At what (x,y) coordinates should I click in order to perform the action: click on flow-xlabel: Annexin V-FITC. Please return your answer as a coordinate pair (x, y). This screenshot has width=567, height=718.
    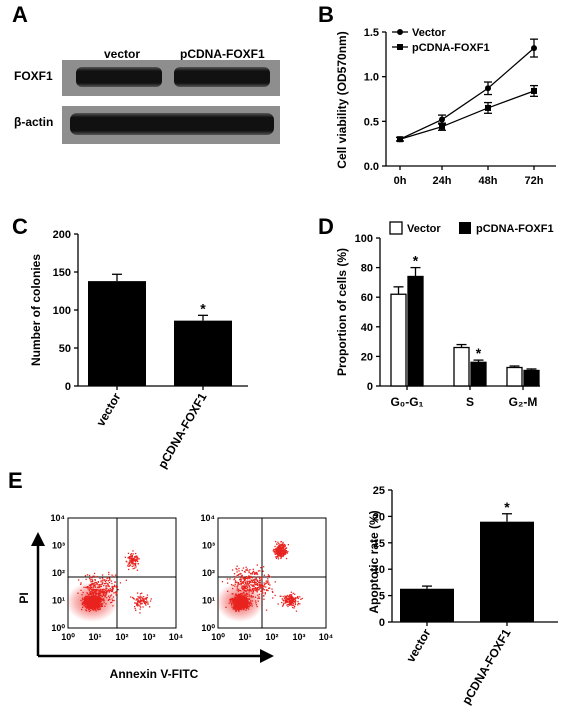
    Looking at the image, I should click on (154, 674).